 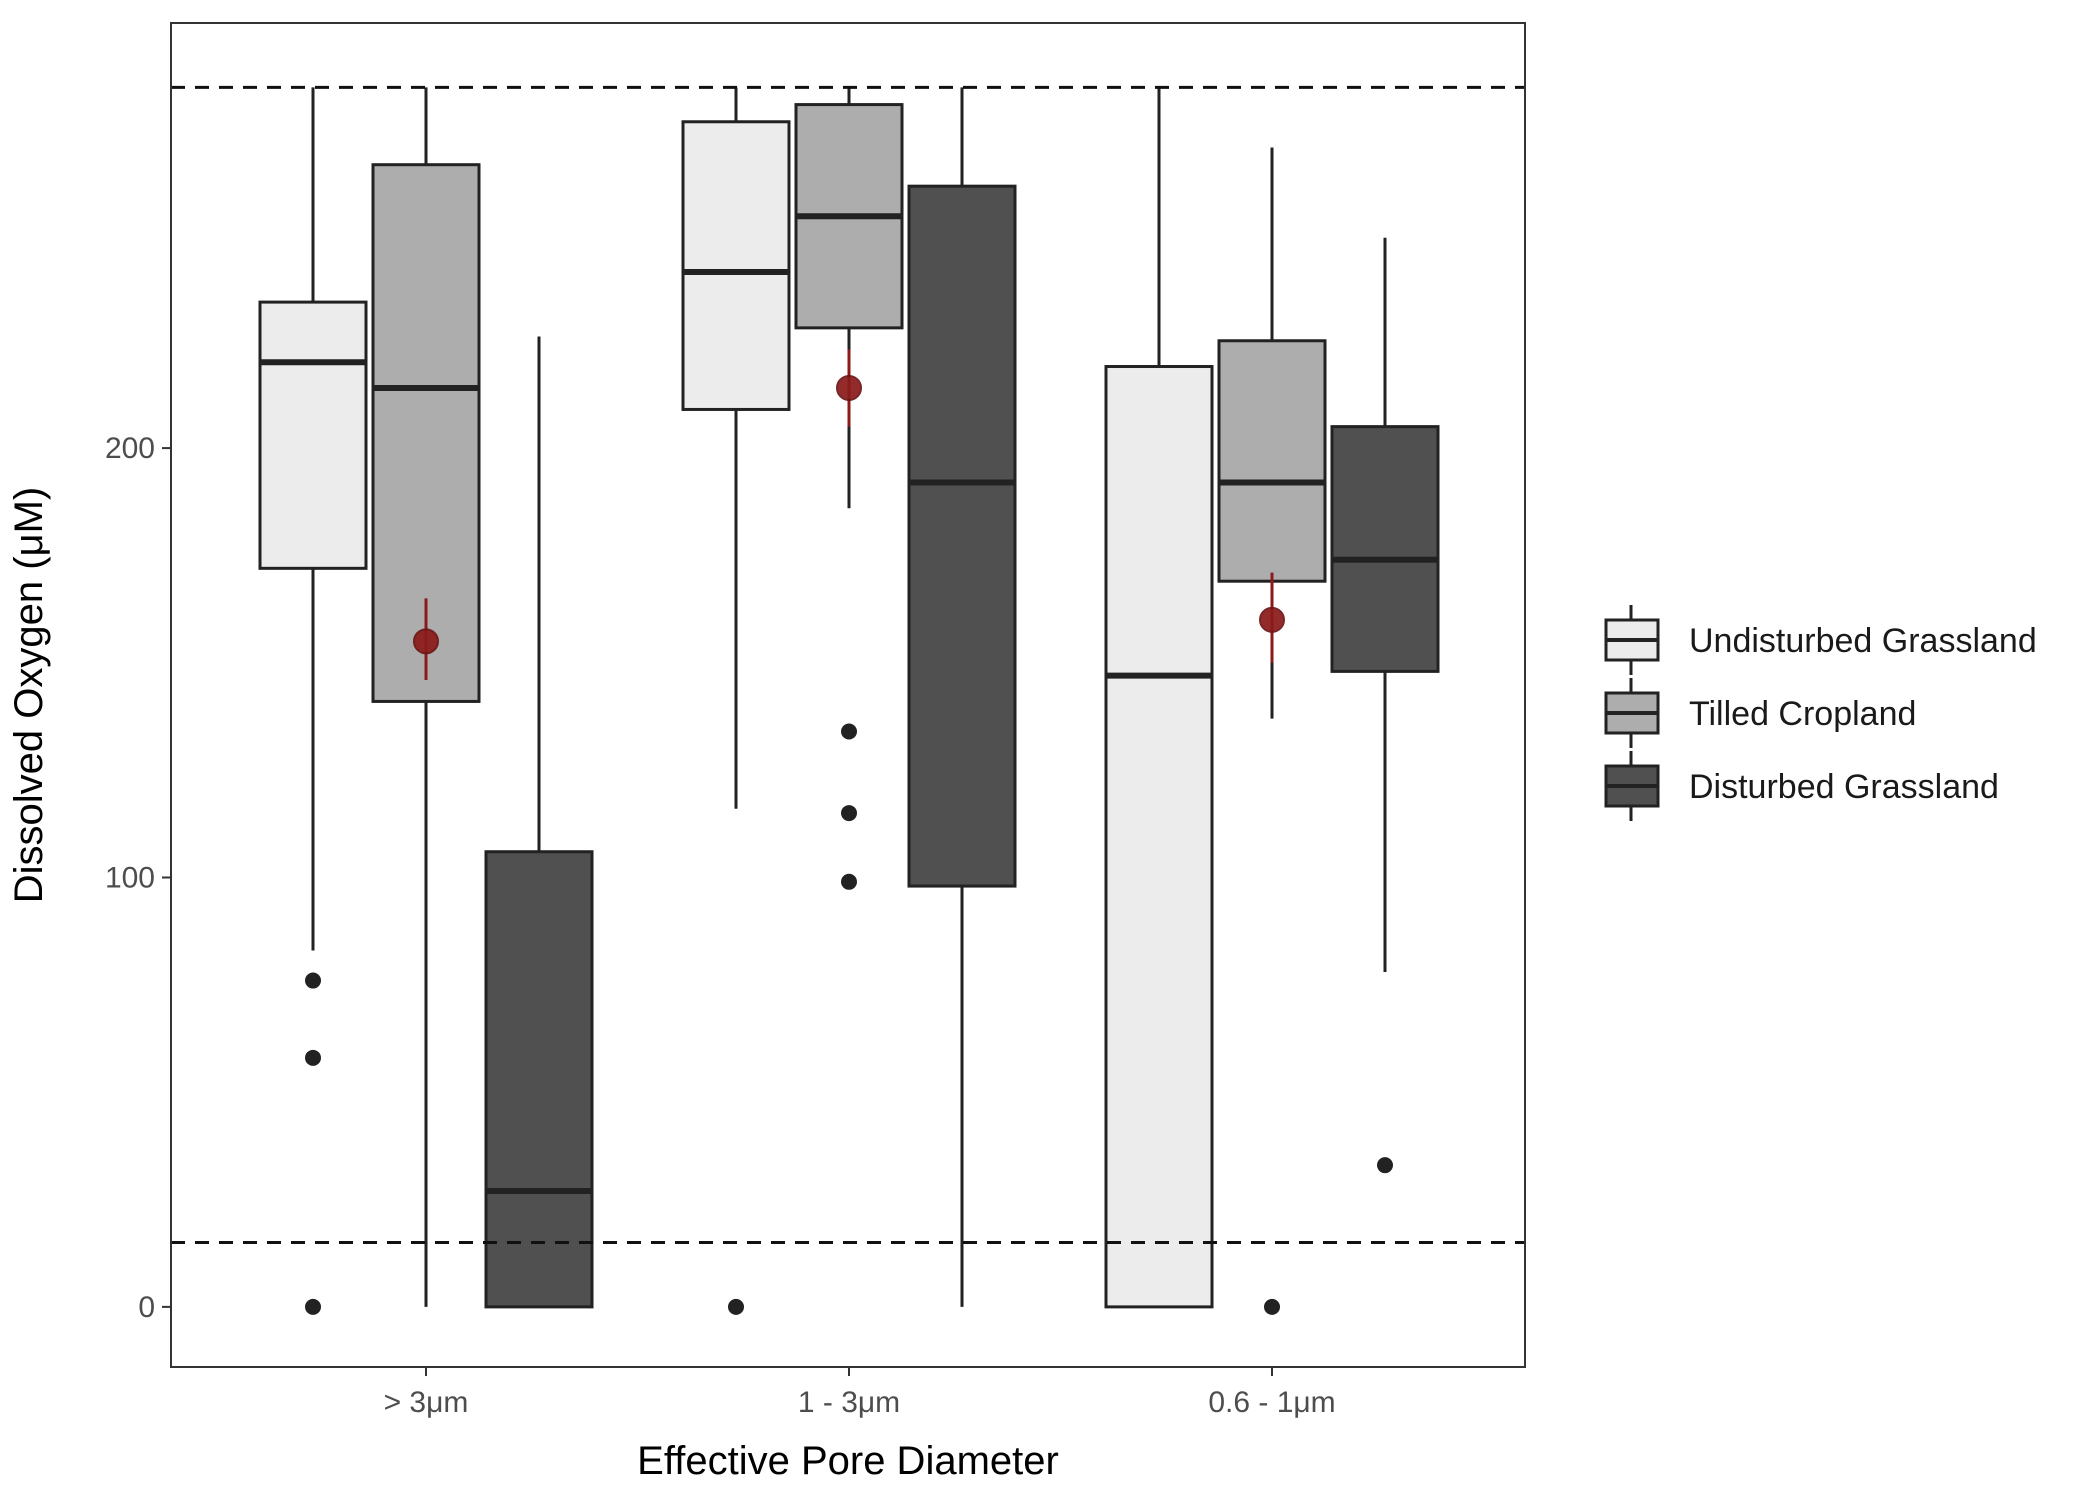 I want to click on y-axis-title: Dissolved Oxygen (μM), so click(x=29, y=695).